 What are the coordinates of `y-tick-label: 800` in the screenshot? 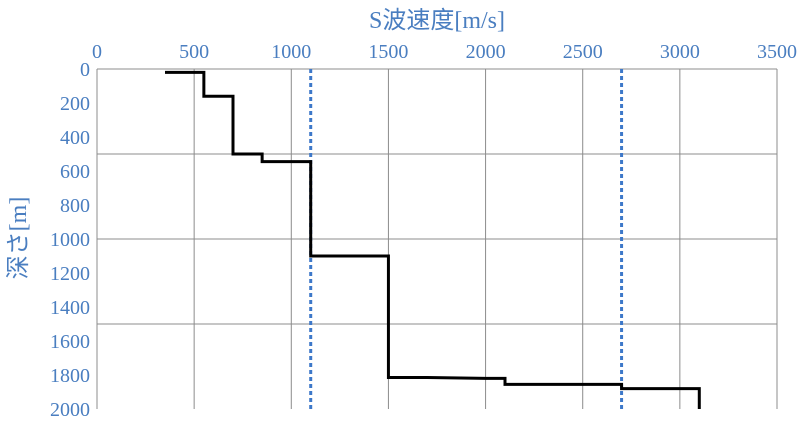 It's located at (75, 206).